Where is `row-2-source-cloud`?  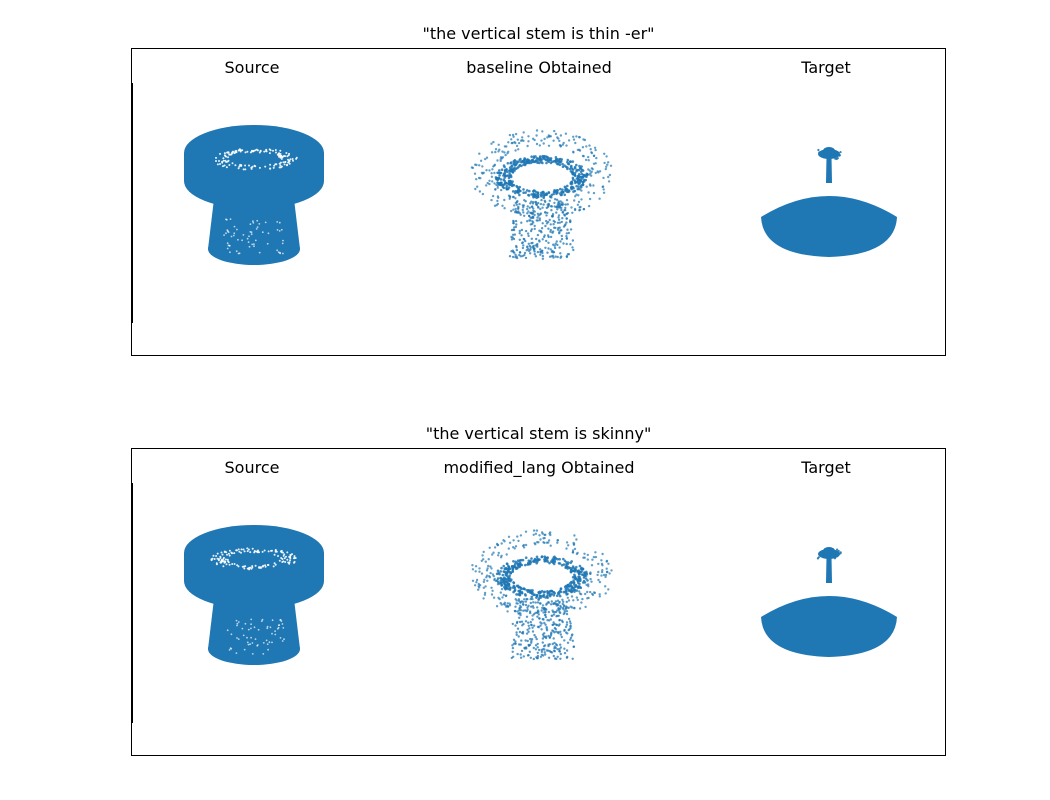
row-2-source-cloud is located at coordinates (254, 595).